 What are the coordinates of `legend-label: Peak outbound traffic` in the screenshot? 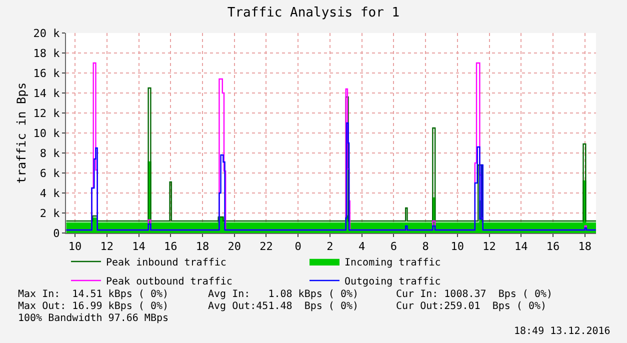 It's located at (169, 282).